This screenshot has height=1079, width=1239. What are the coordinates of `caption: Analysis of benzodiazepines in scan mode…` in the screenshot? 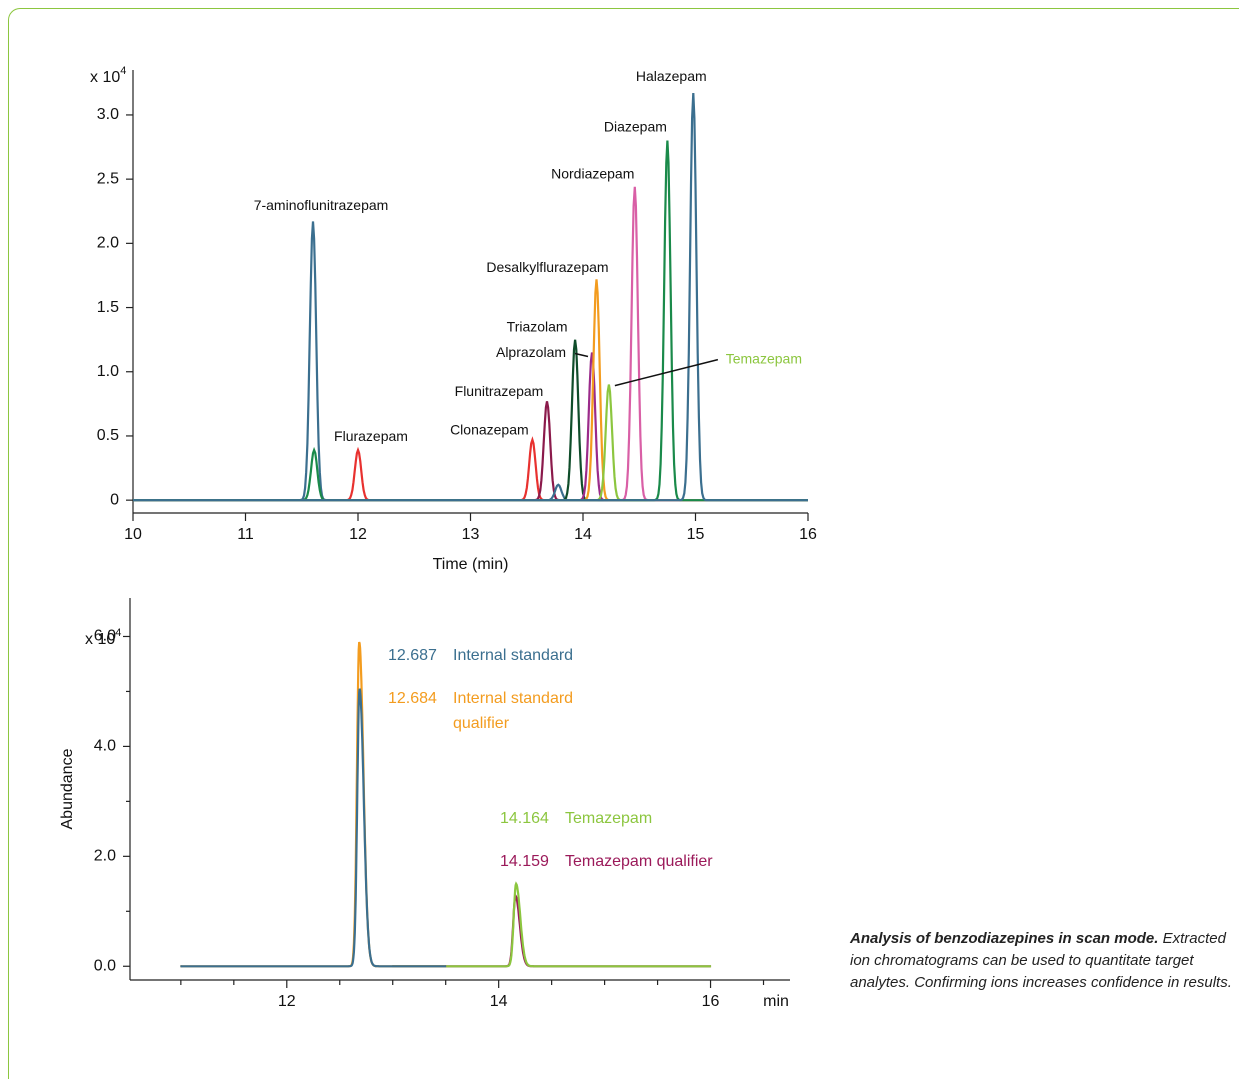 It's located at (1042, 961).